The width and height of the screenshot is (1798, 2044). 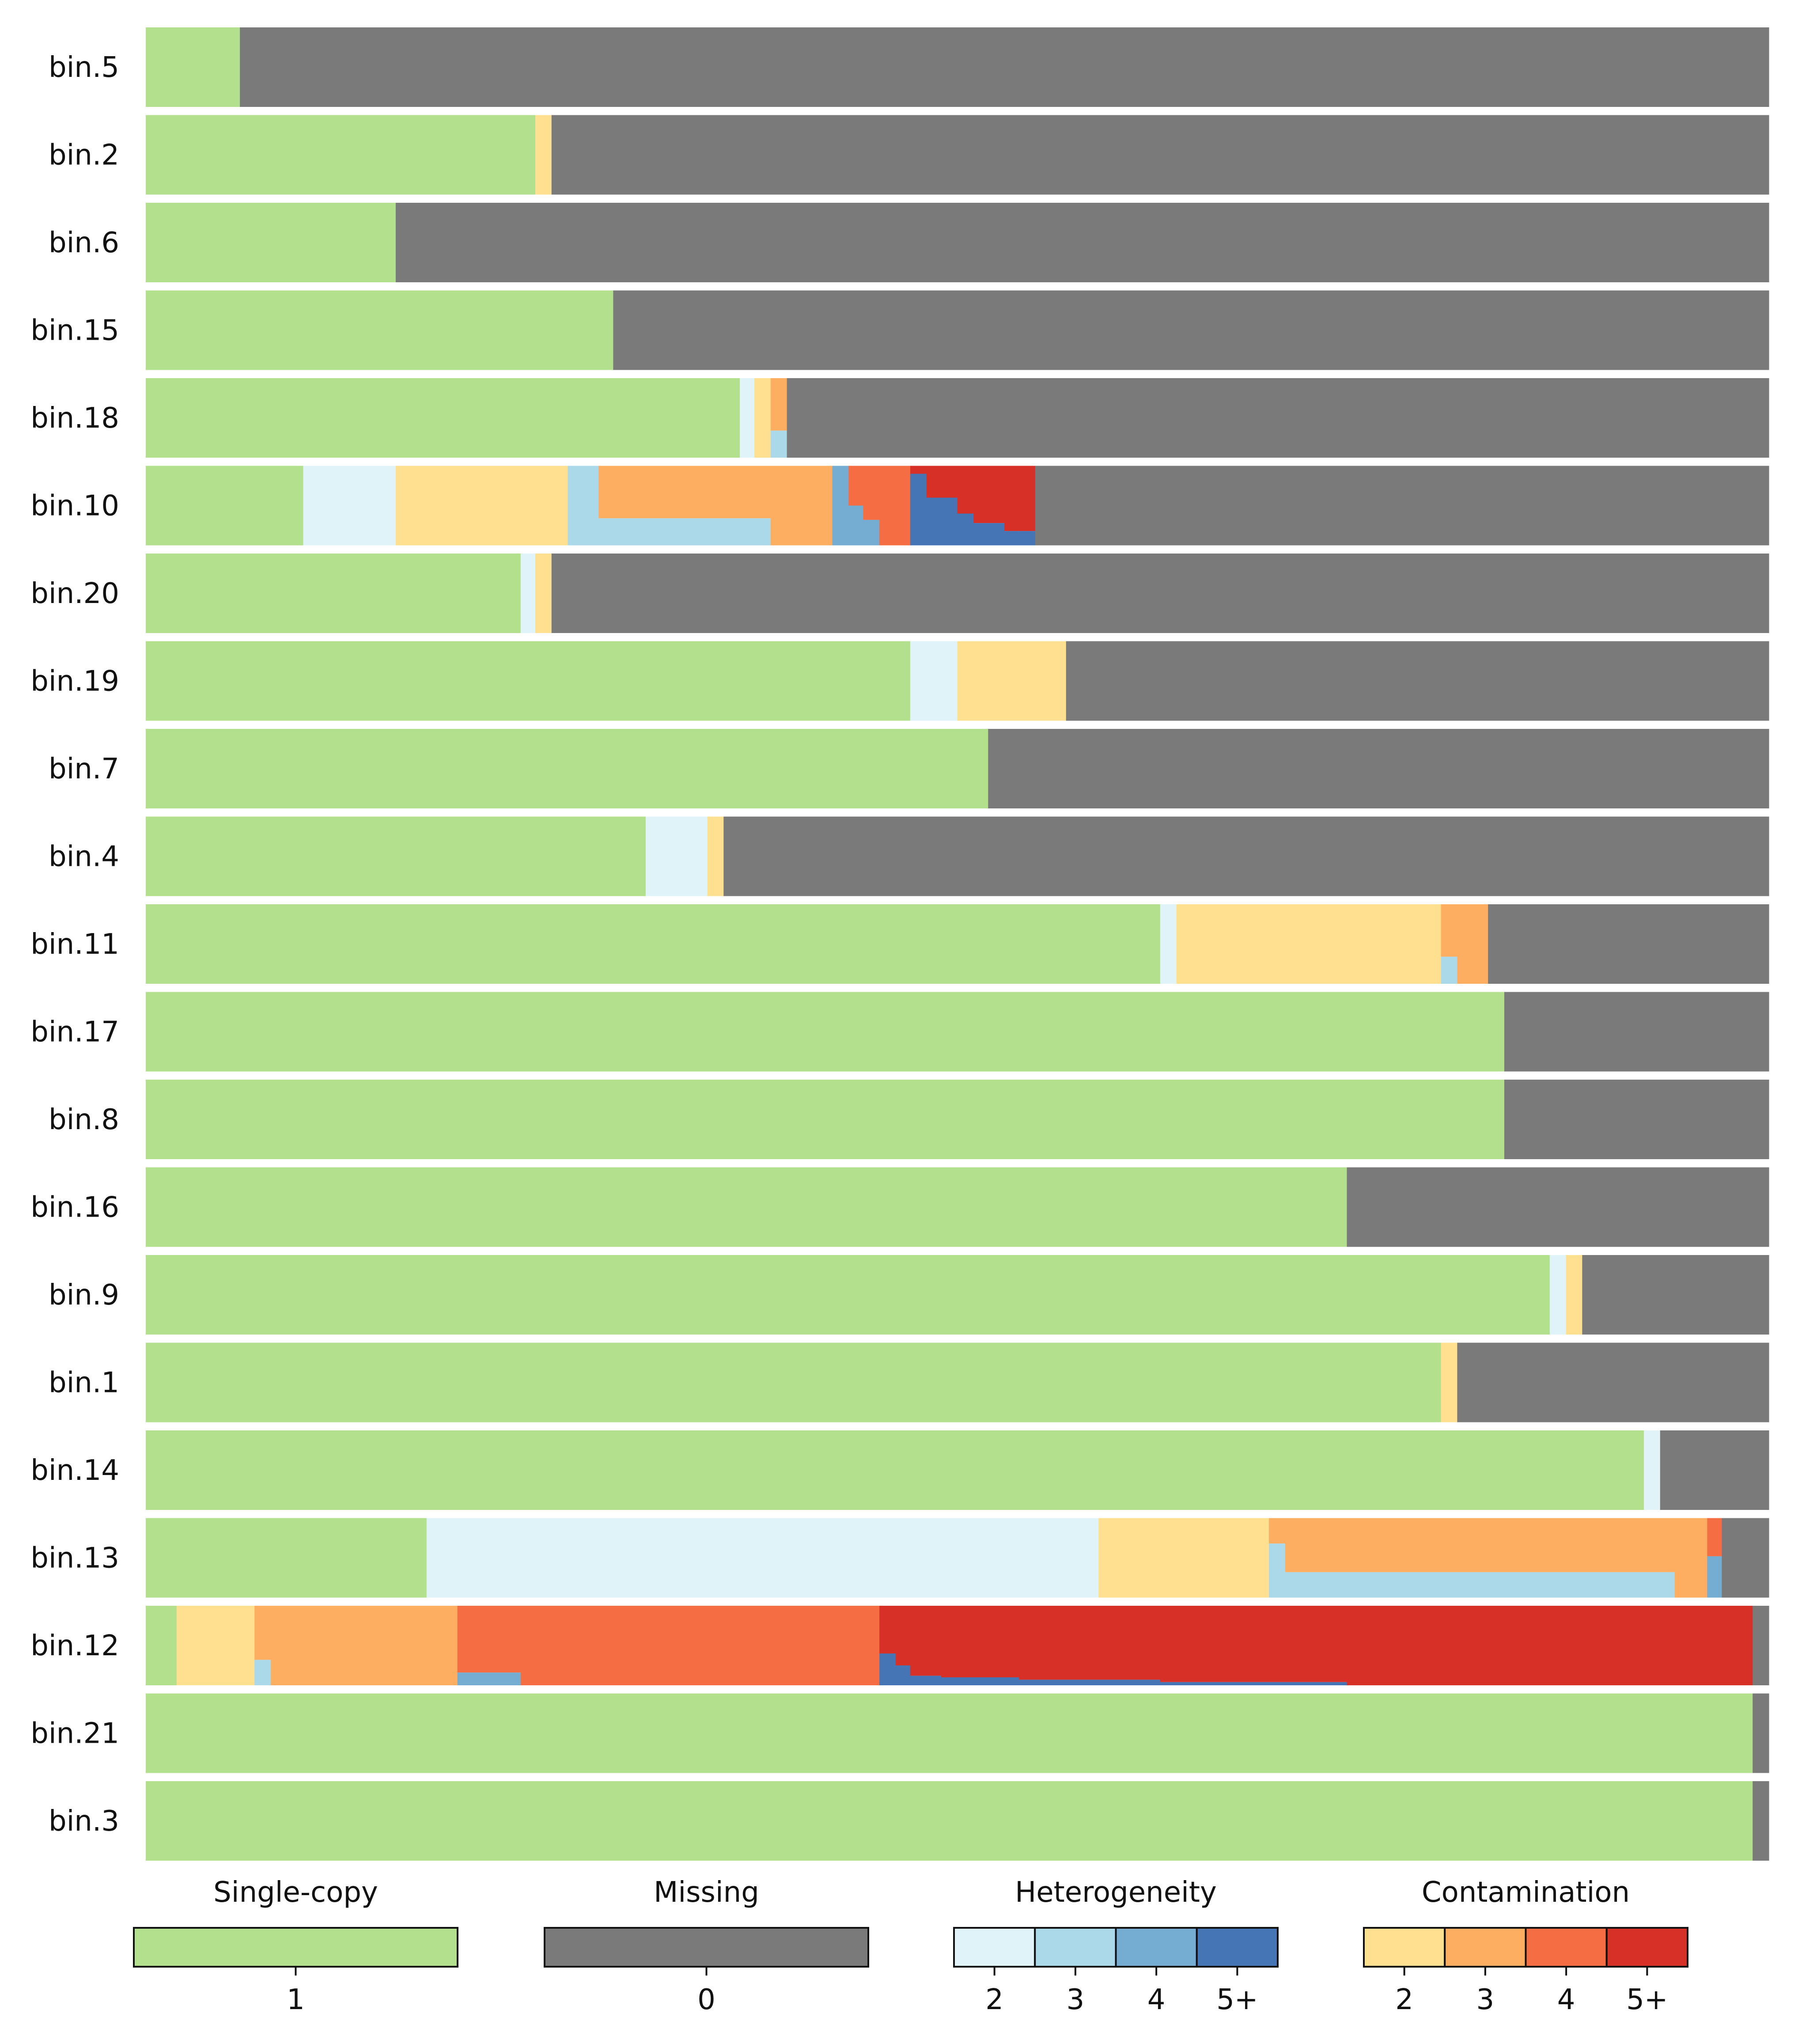 I want to click on row-label: bin.3, so click(x=84, y=1821).